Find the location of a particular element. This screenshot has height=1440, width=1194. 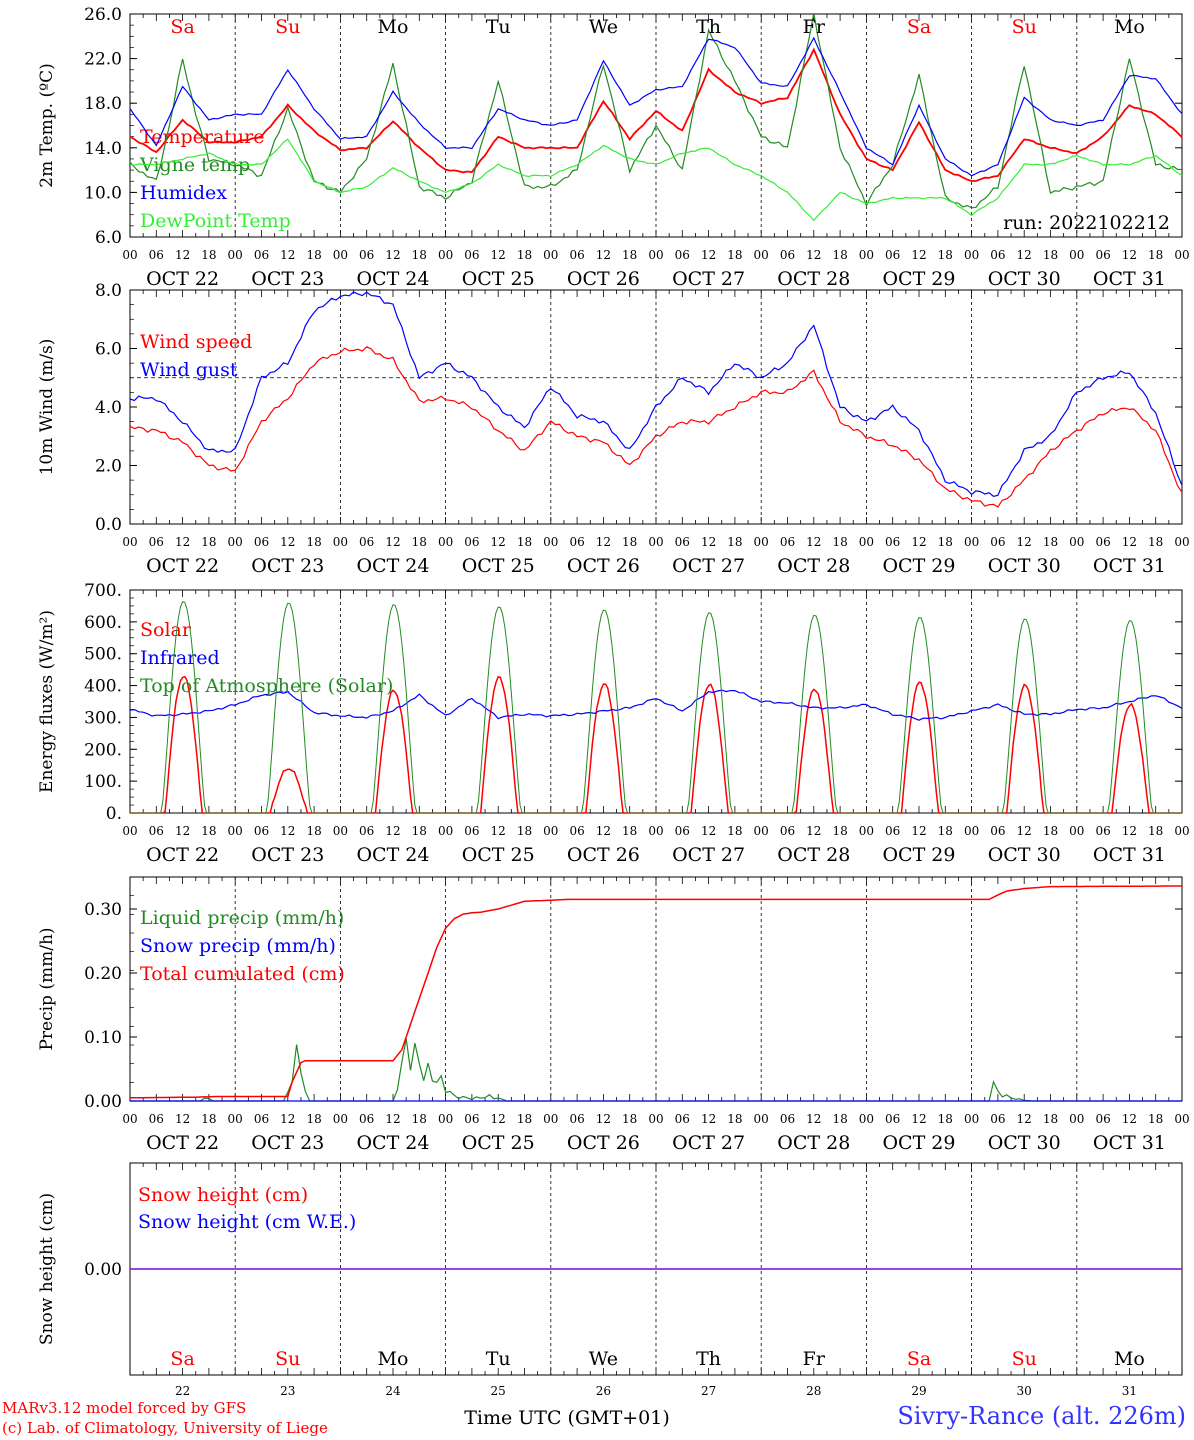

y-axis-label: Snow height (cm) is located at coordinates (47, 1269).